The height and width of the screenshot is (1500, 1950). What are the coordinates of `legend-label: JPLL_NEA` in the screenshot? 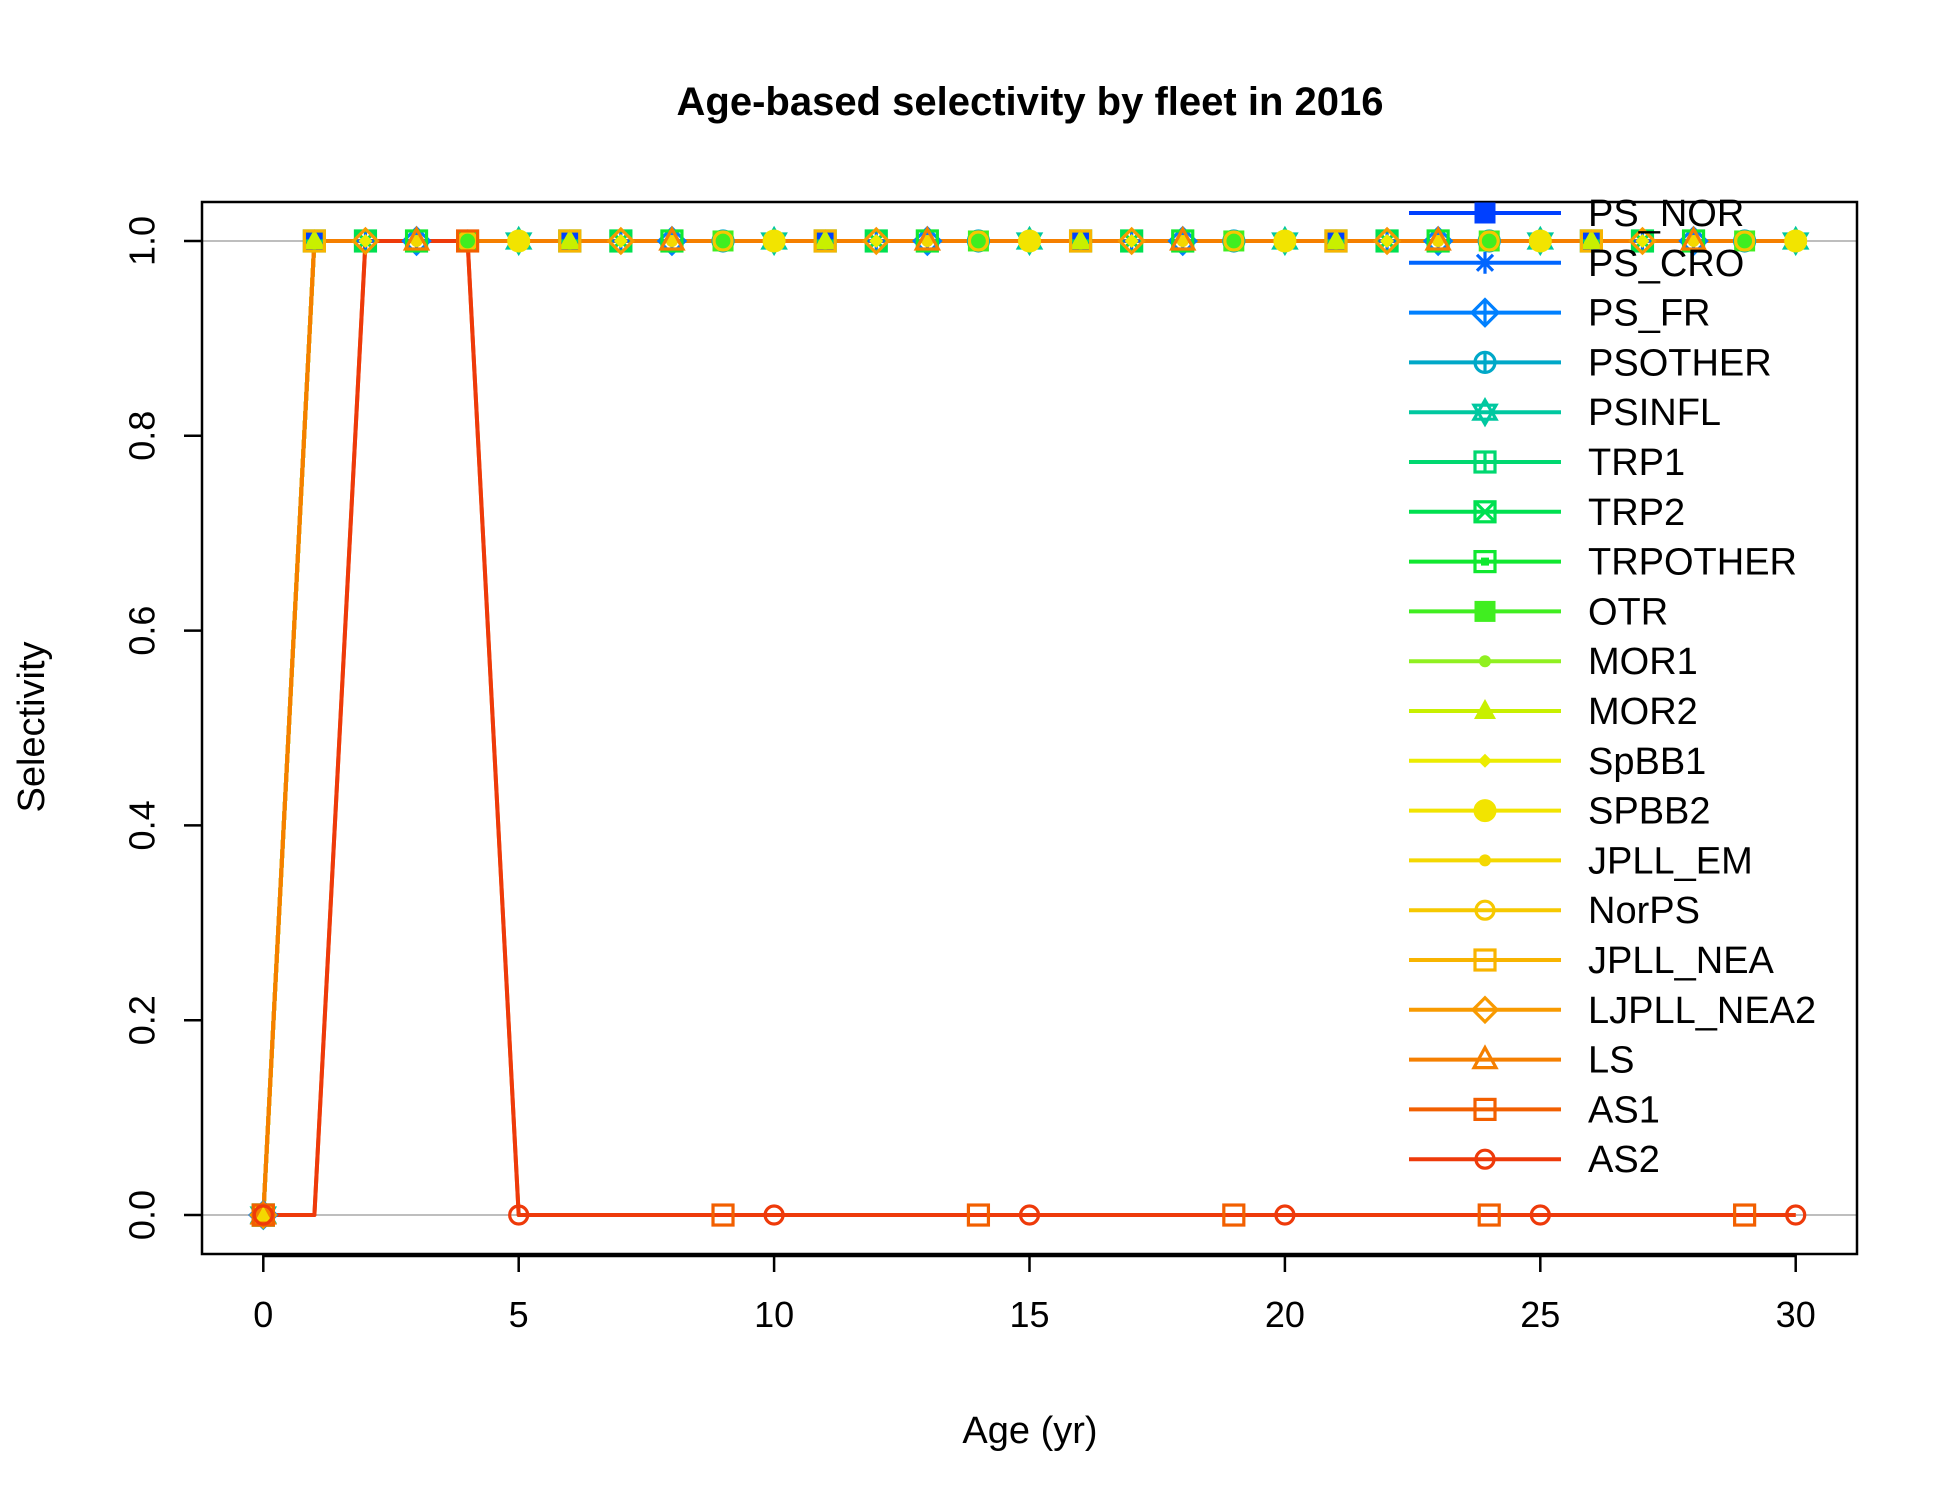 It's located at (1681, 961).